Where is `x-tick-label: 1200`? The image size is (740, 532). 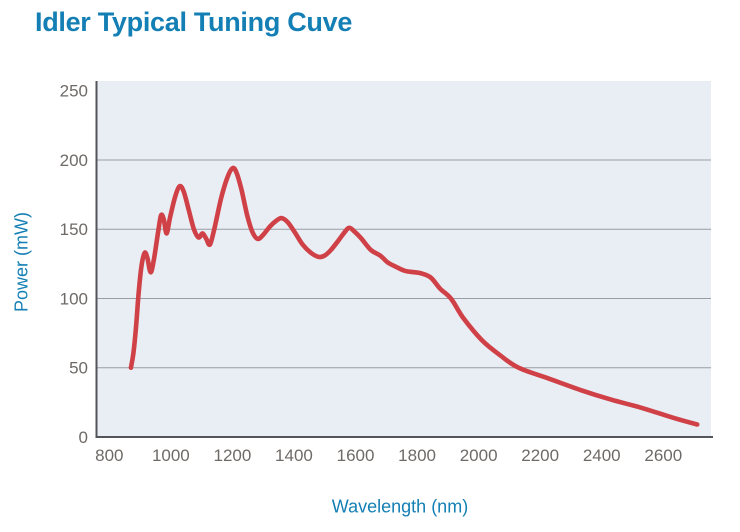 x-tick-label: 1200 is located at coordinates (233, 455).